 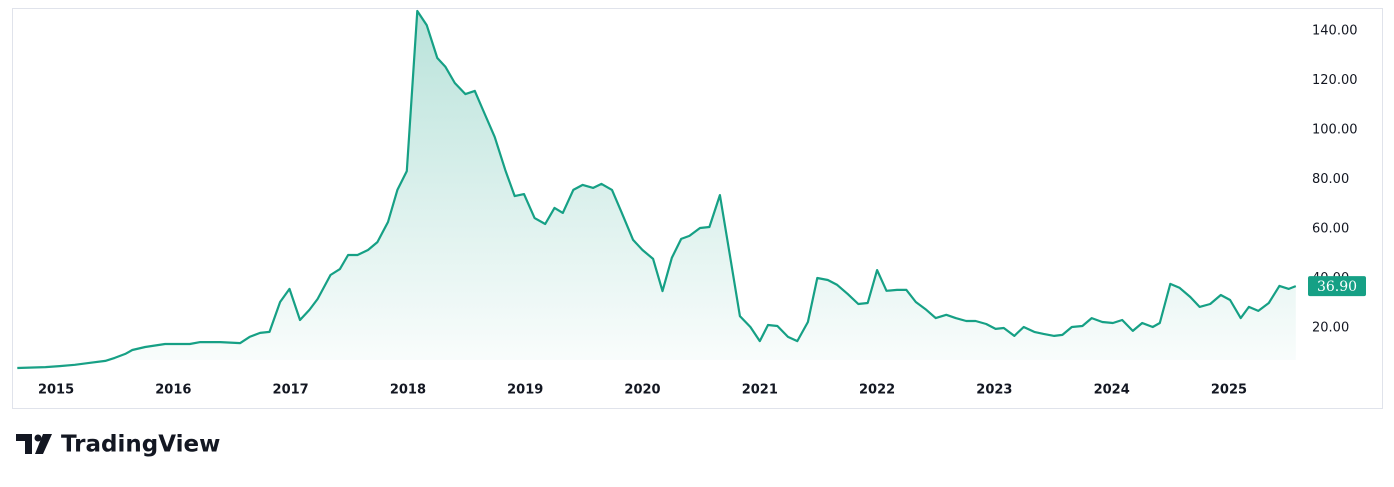 I want to click on x-tick-label: 2020, so click(x=642, y=390).